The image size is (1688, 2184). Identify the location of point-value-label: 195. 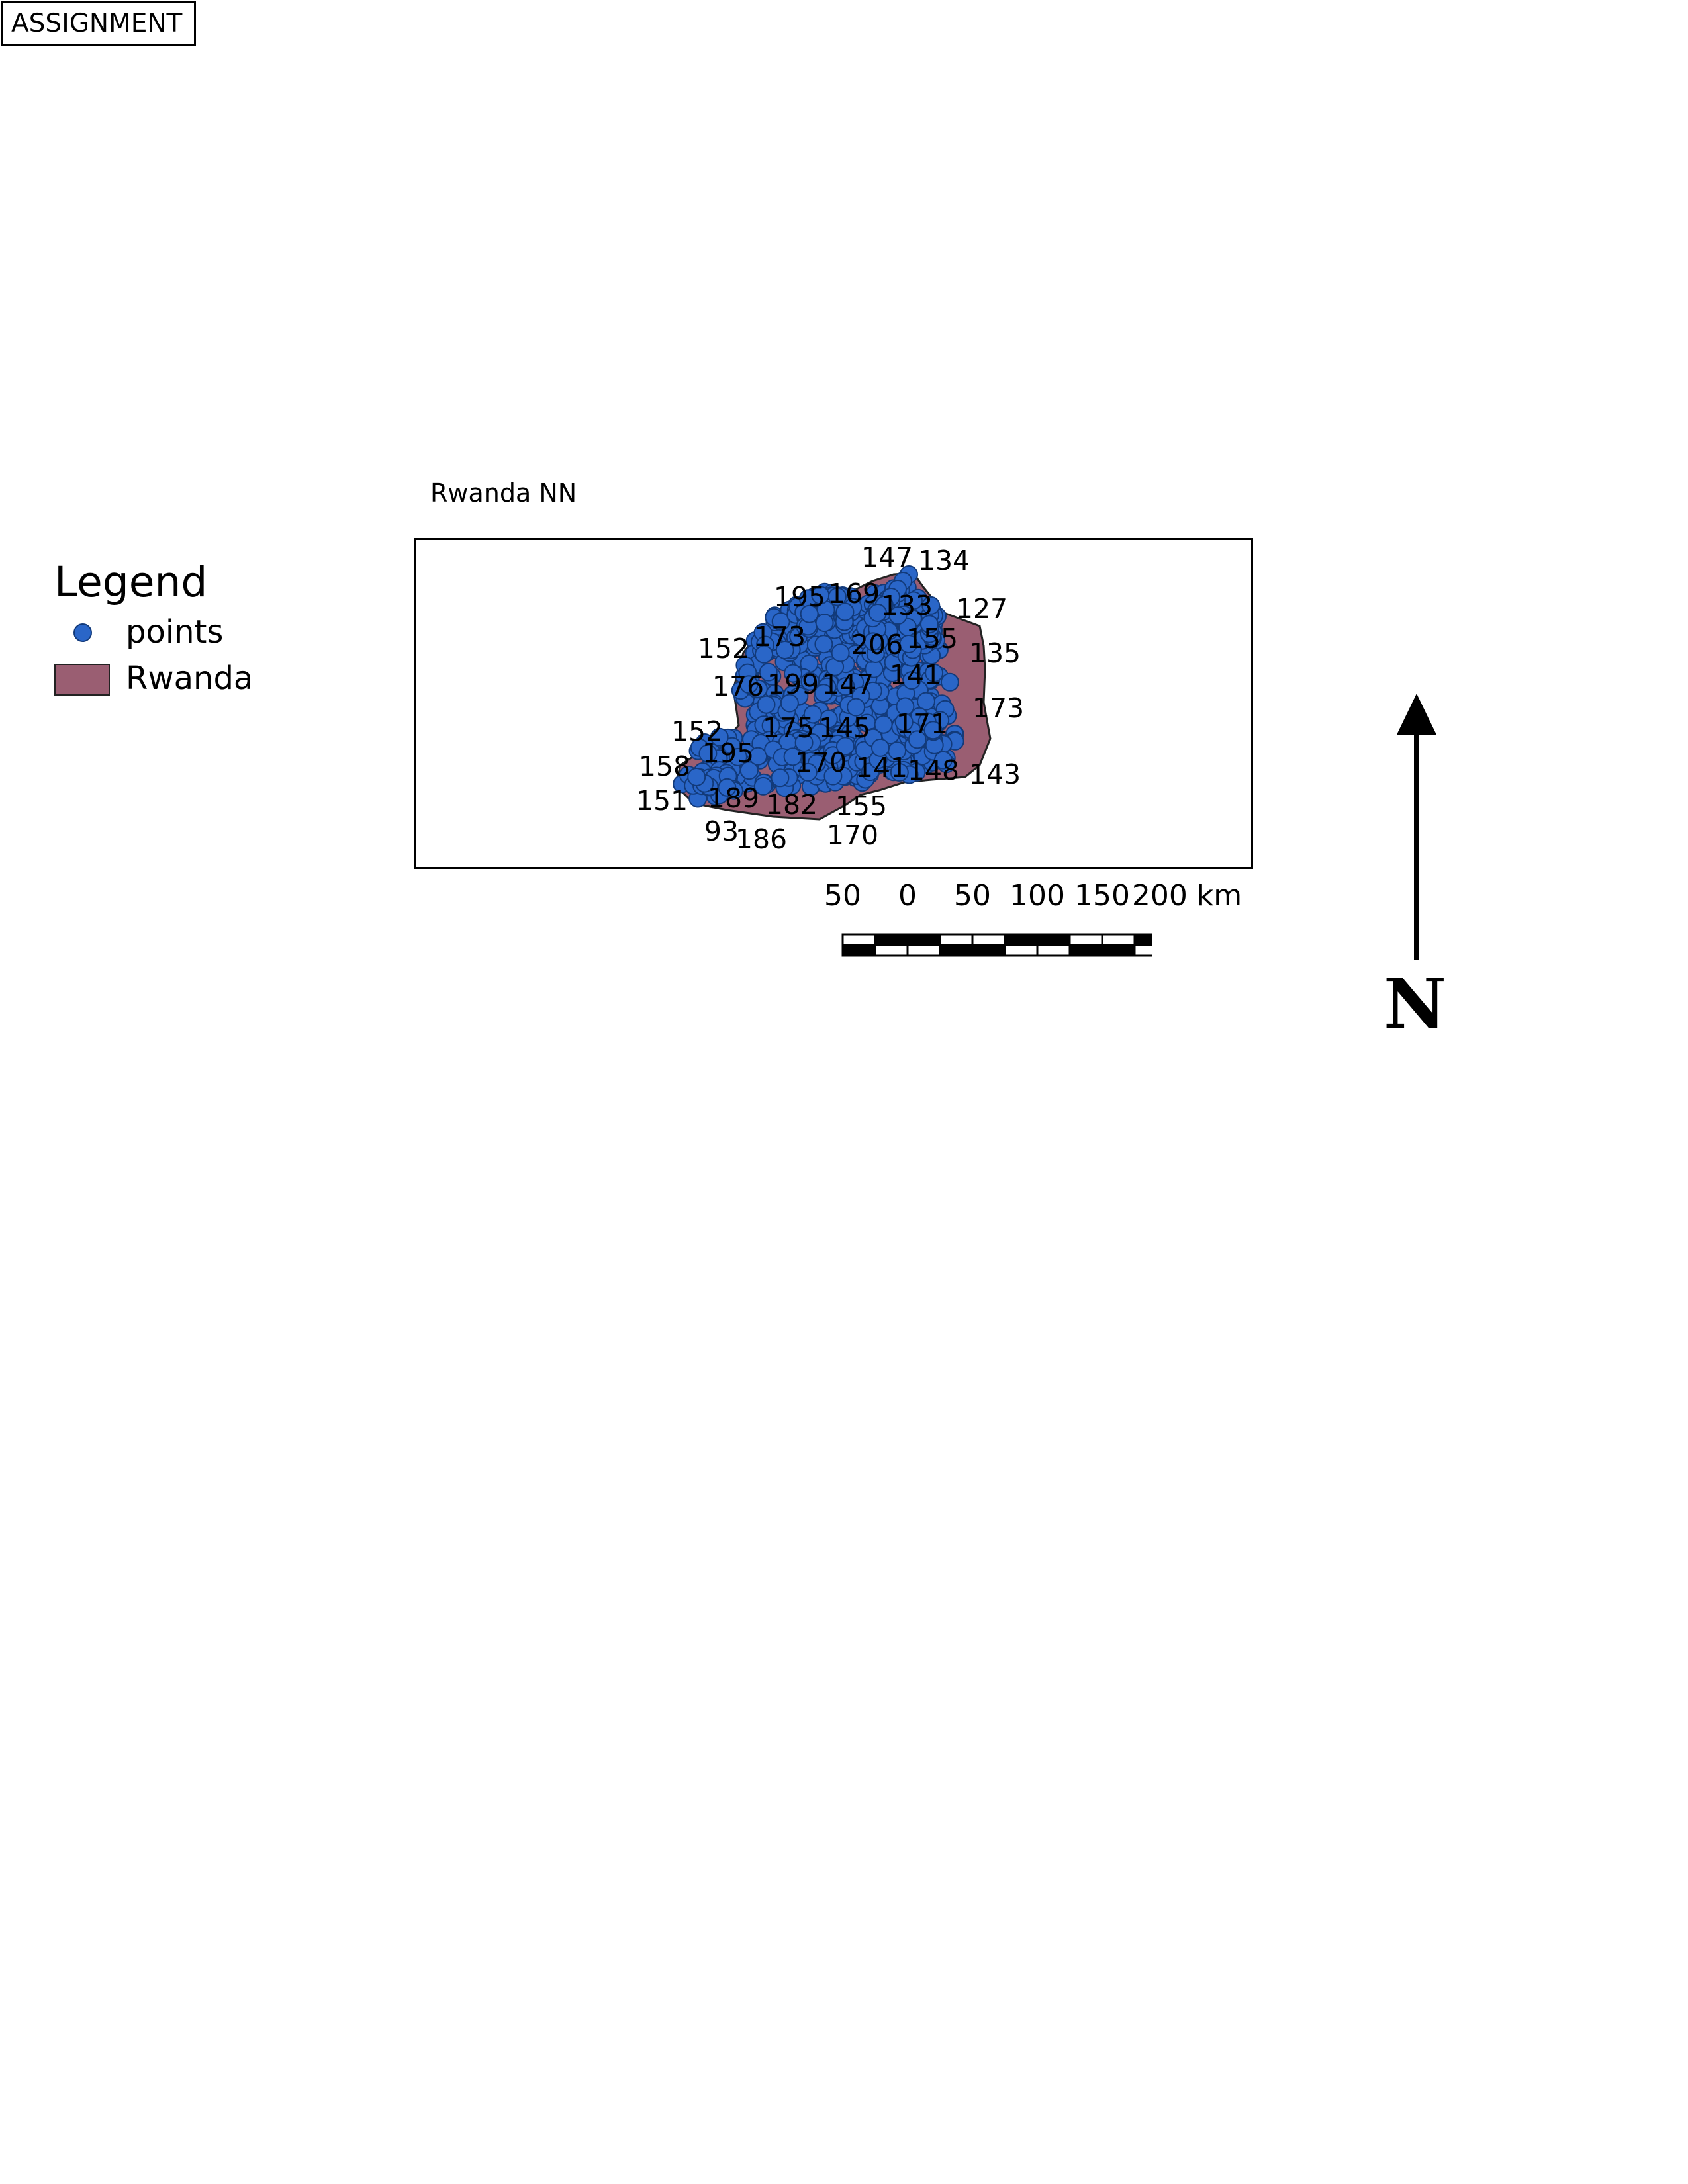
(728, 753).